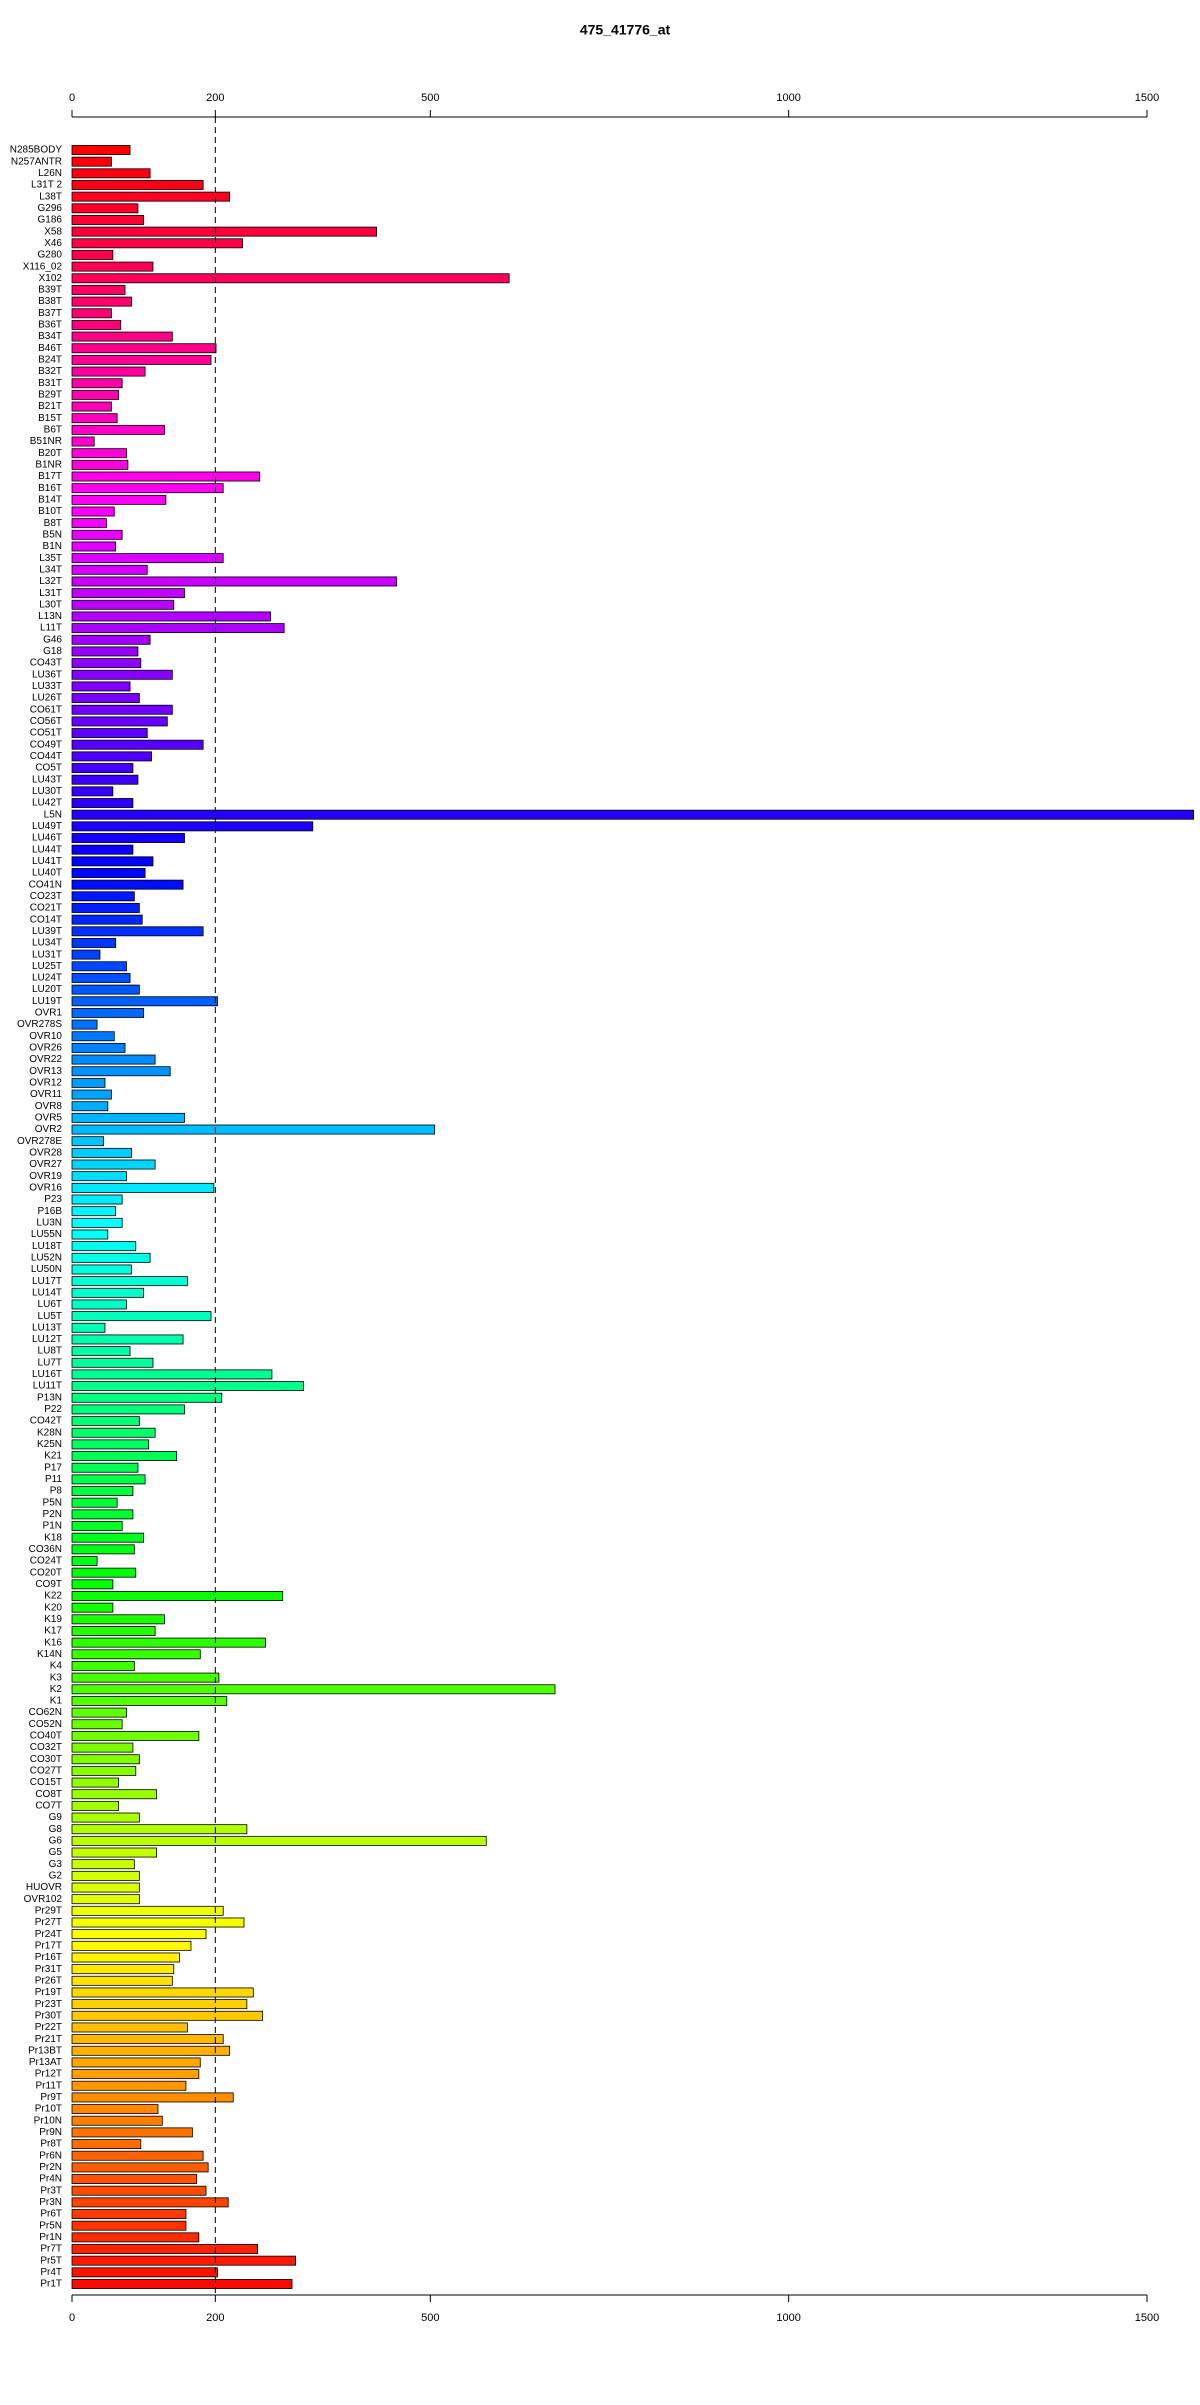  What do you see at coordinates (50, 488) in the screenshot?
I see `y-tick-label: B16T` at bounding box center [50, 488].